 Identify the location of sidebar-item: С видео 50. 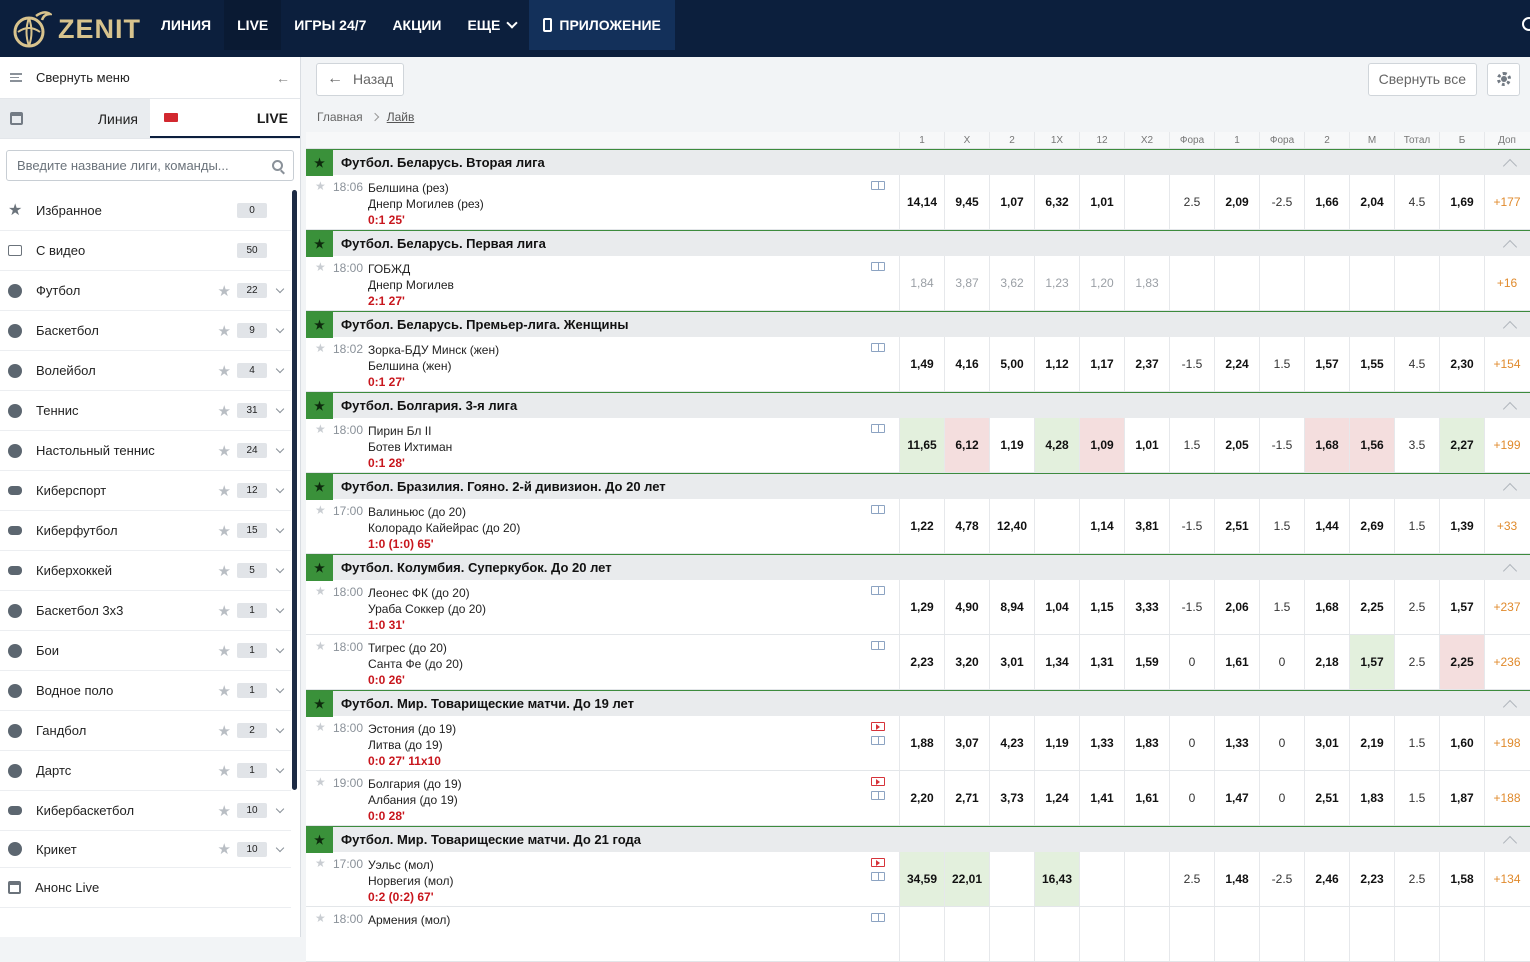
(145, 251).